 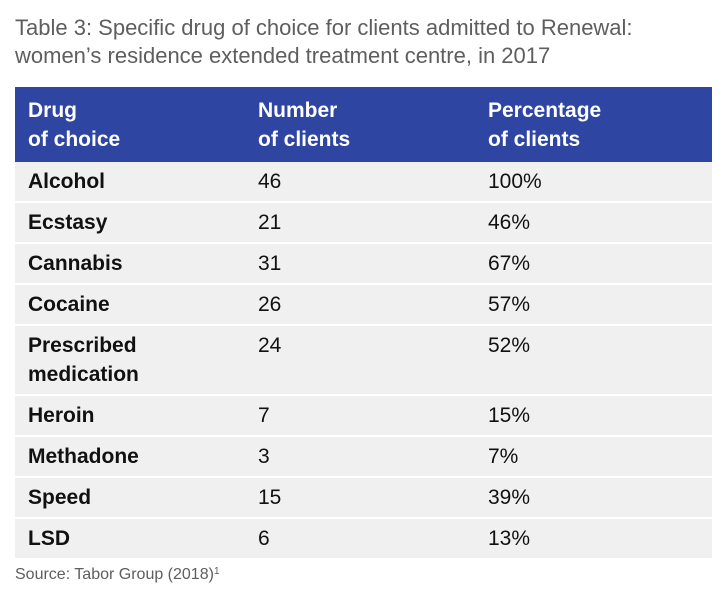 I want to click on cell-drug: Methadone, so click(x=130, y=456).